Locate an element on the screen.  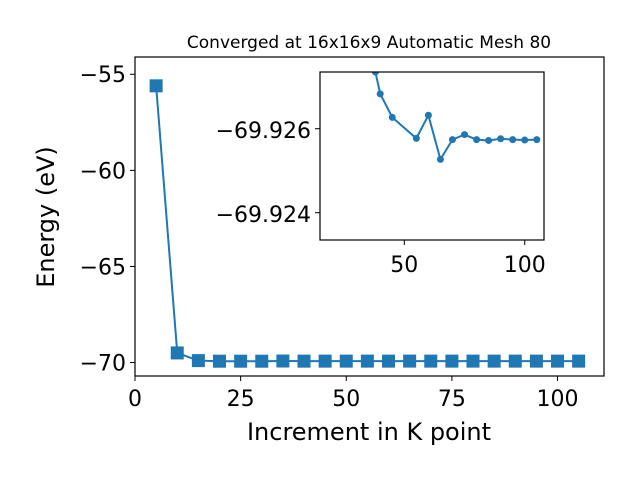
y-axis-label: Energy (eV) is located at coordinates (46, 217).